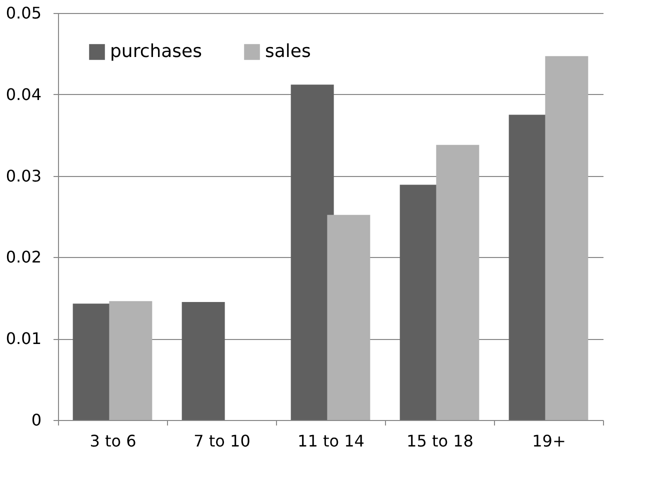 This screenshot has width=655, height=486. I want to click on y-tick-label: 0.04, so click(24, 94).